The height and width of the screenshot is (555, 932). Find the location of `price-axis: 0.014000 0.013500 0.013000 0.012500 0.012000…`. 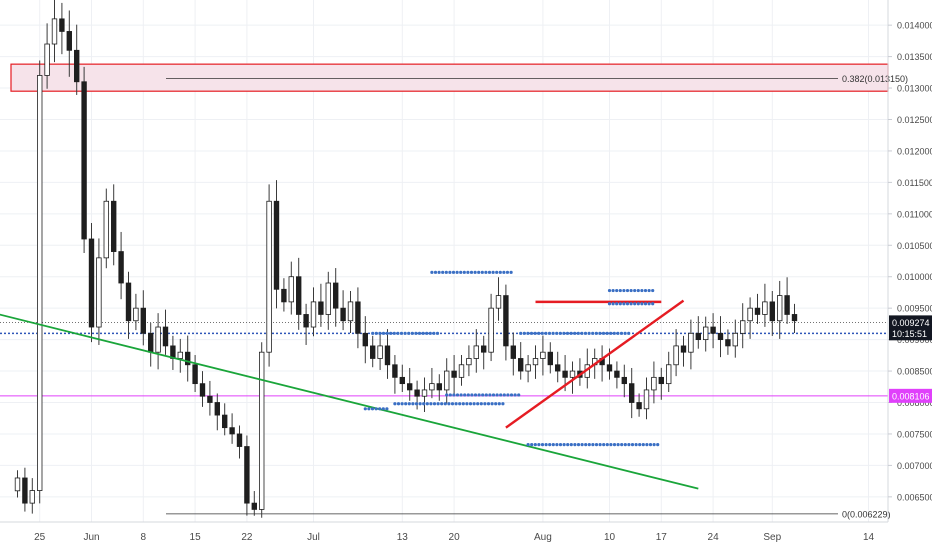

price-axis: 0.014000 0.013500 0.013000 0.012500 0.012000… is located at coordinates (910, 262).